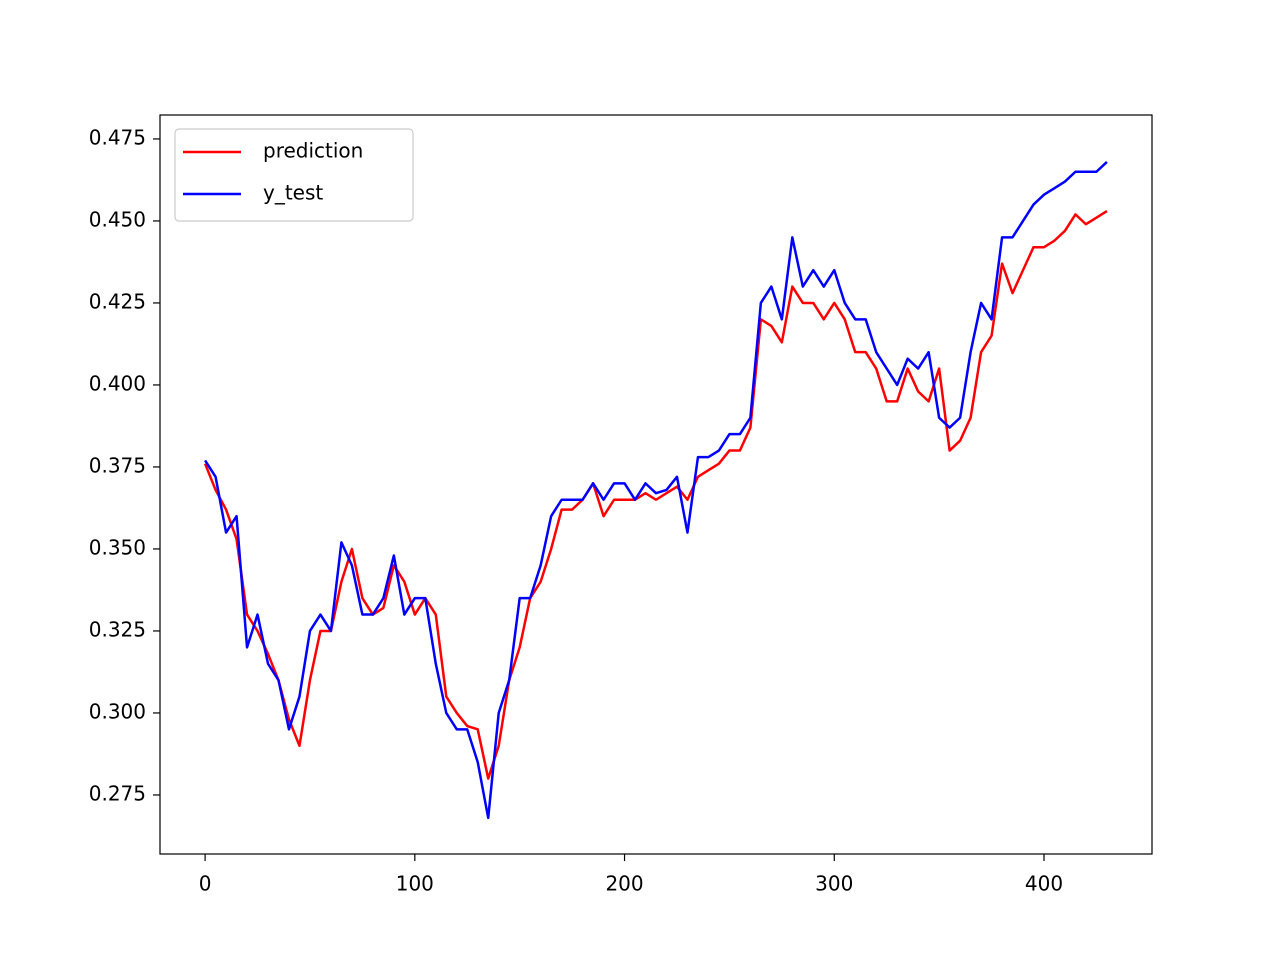 This screenshot has width=1280, height=960. Describe the element at coordinates (293, 193) in the screenshot. I see `legend-label: y_test` at that location.